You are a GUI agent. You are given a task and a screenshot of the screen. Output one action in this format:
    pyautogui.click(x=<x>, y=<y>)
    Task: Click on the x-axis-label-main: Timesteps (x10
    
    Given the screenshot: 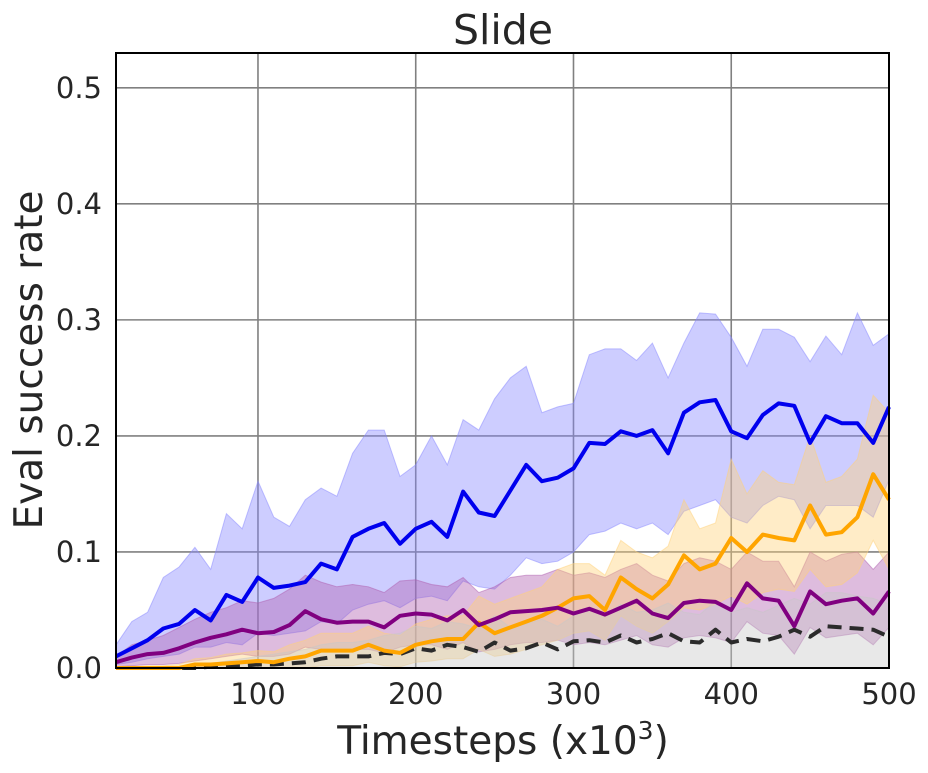 What is the action you would take?
    pyautogui.click(x=486, y=741)
    